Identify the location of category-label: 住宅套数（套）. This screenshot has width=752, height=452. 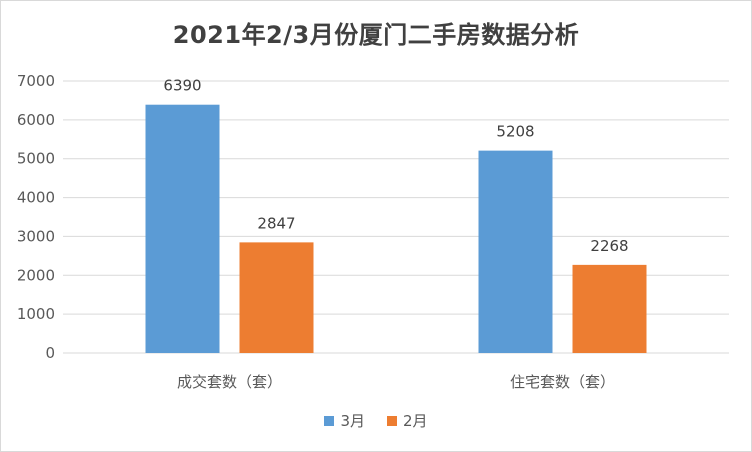
(562, 382).